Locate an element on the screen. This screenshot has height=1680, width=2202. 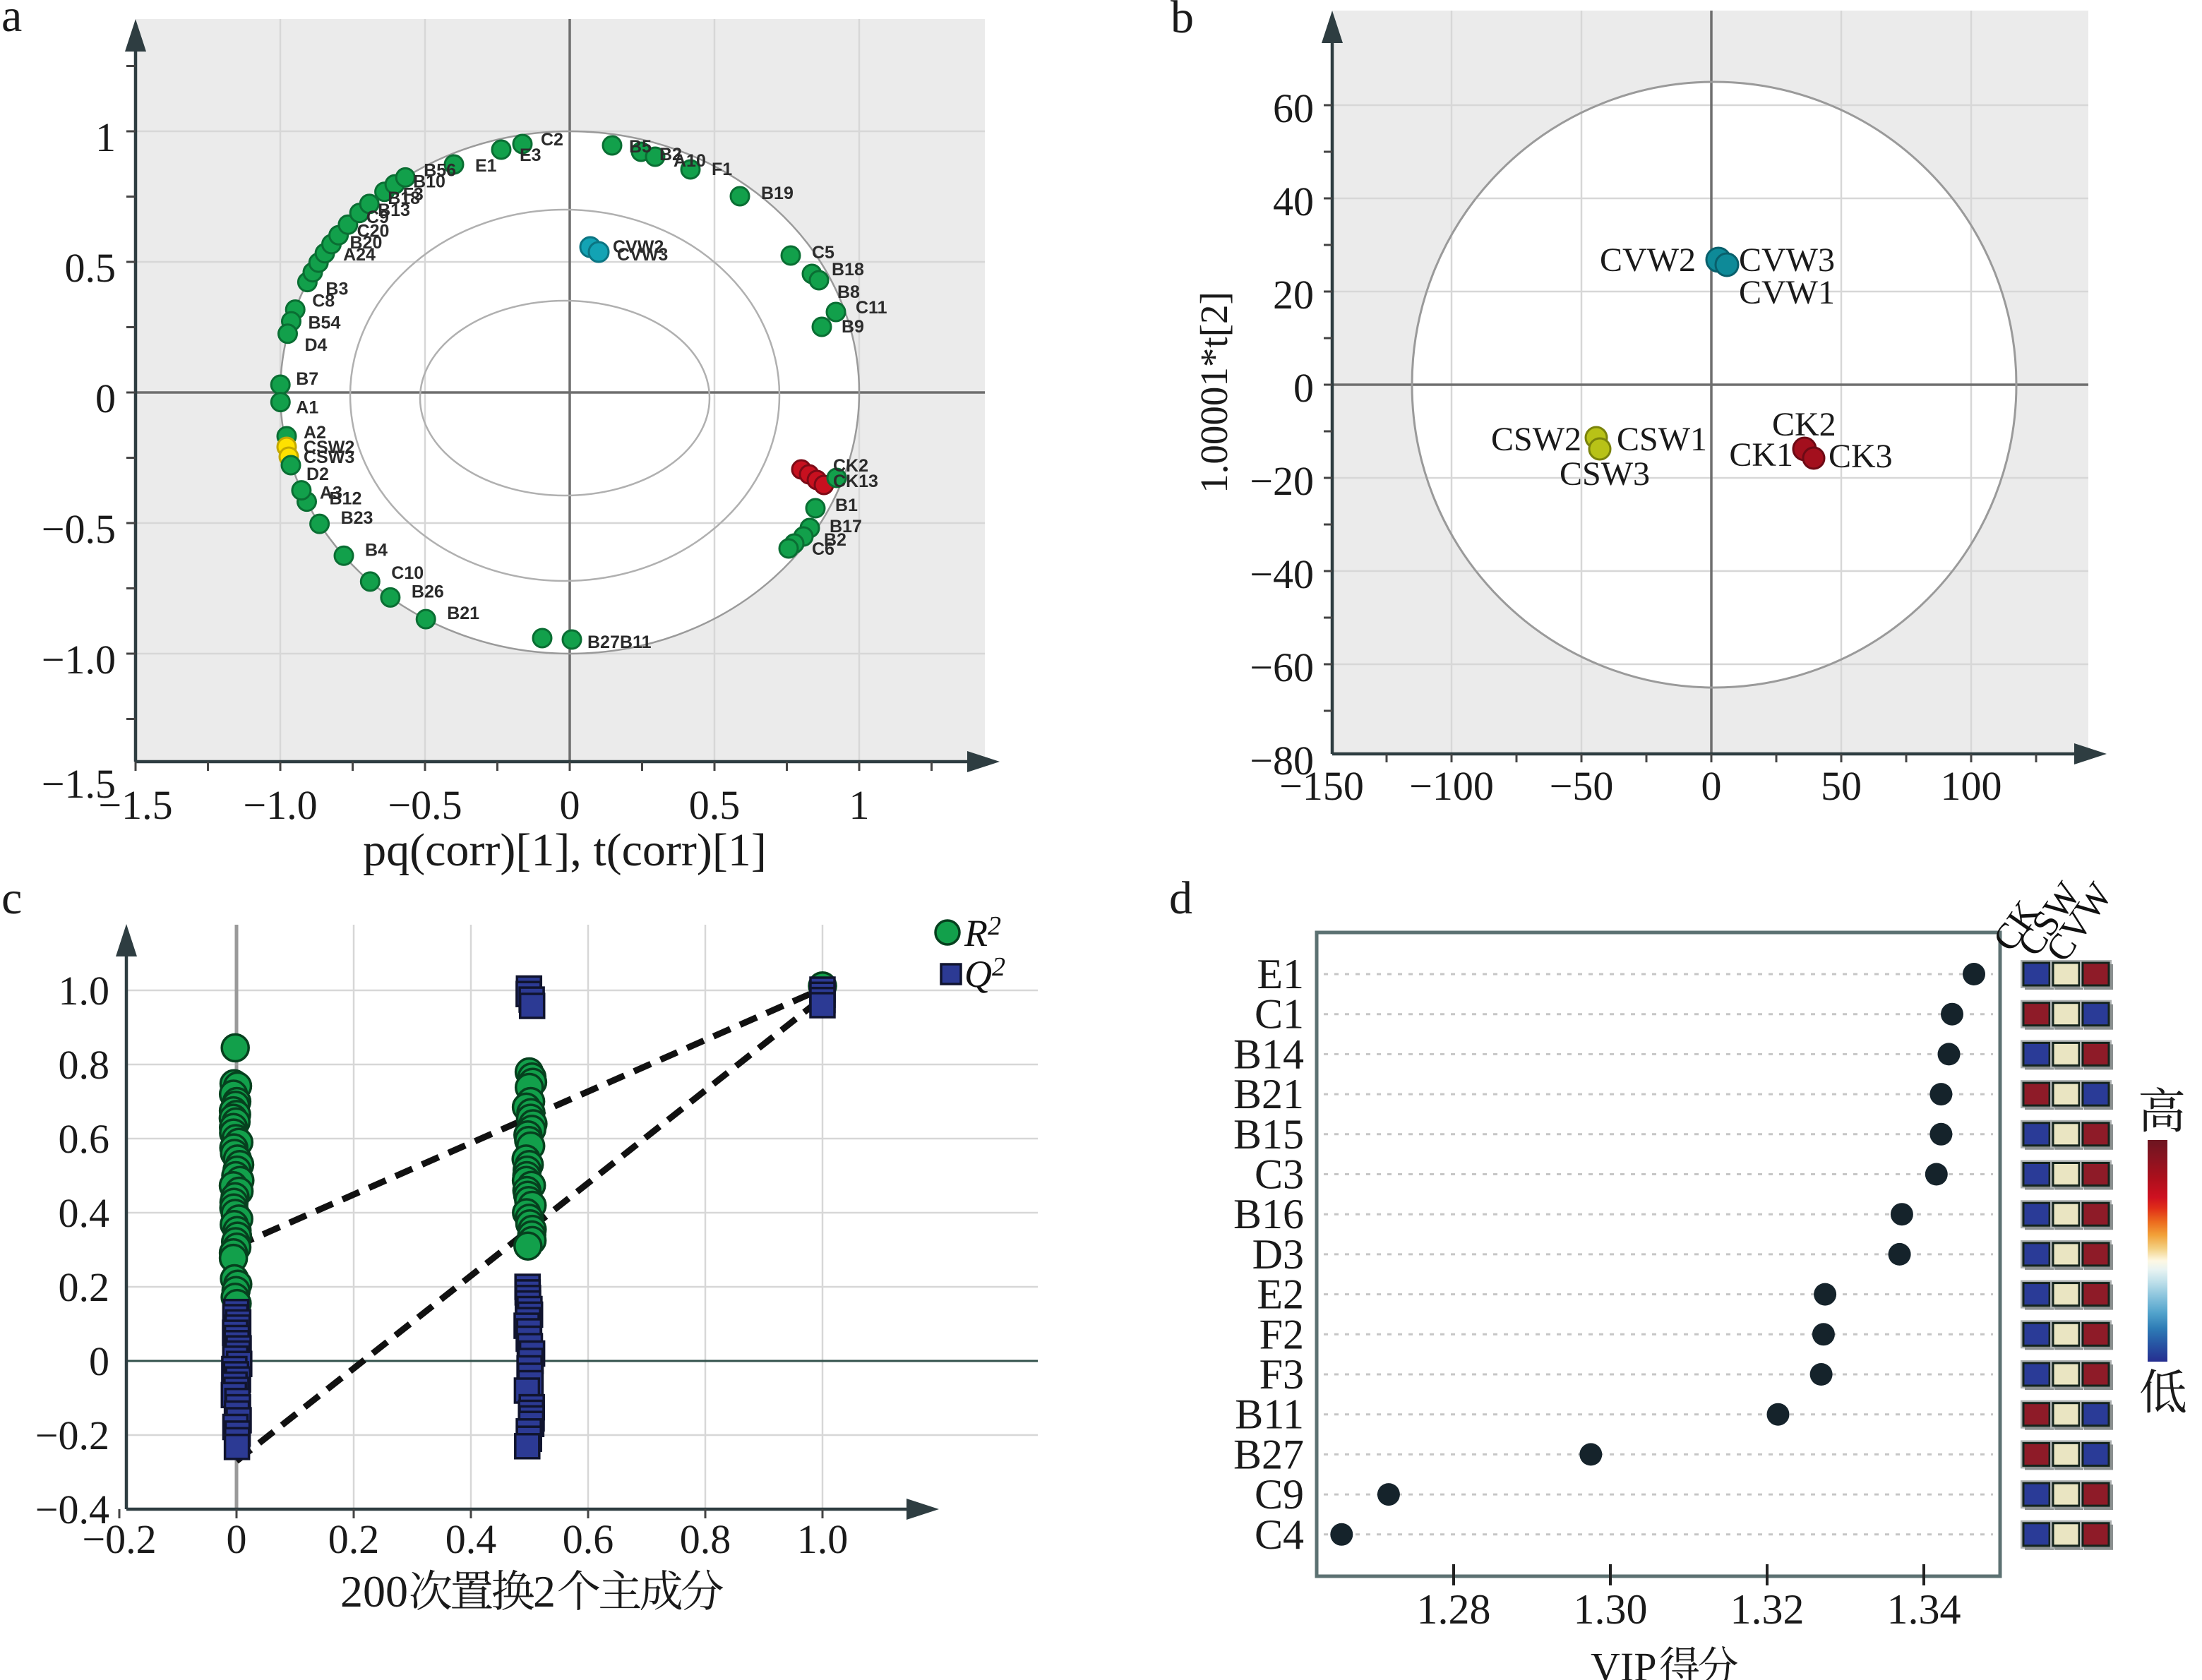
svg-text: 0.6 is located at coordinates (588, 1539).